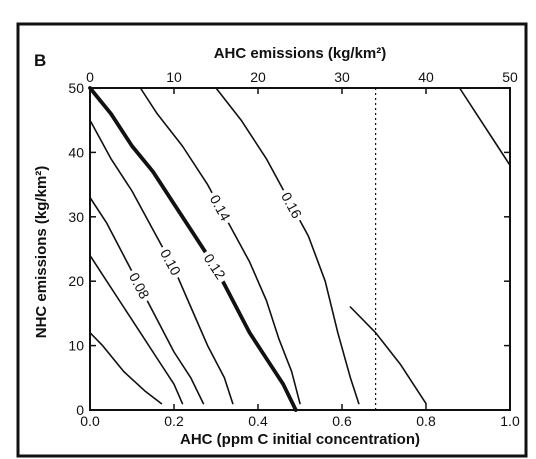 The width and height of the screenshot is (536, 459). I want to click on labels-layer: 0.080.10 0.120.14 0.16, so click(215, 245).